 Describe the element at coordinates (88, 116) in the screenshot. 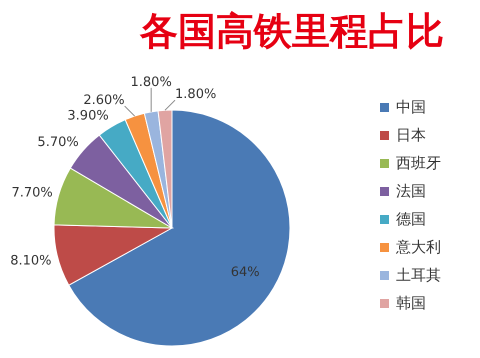

I see `data-label: 3.90%` at that location.